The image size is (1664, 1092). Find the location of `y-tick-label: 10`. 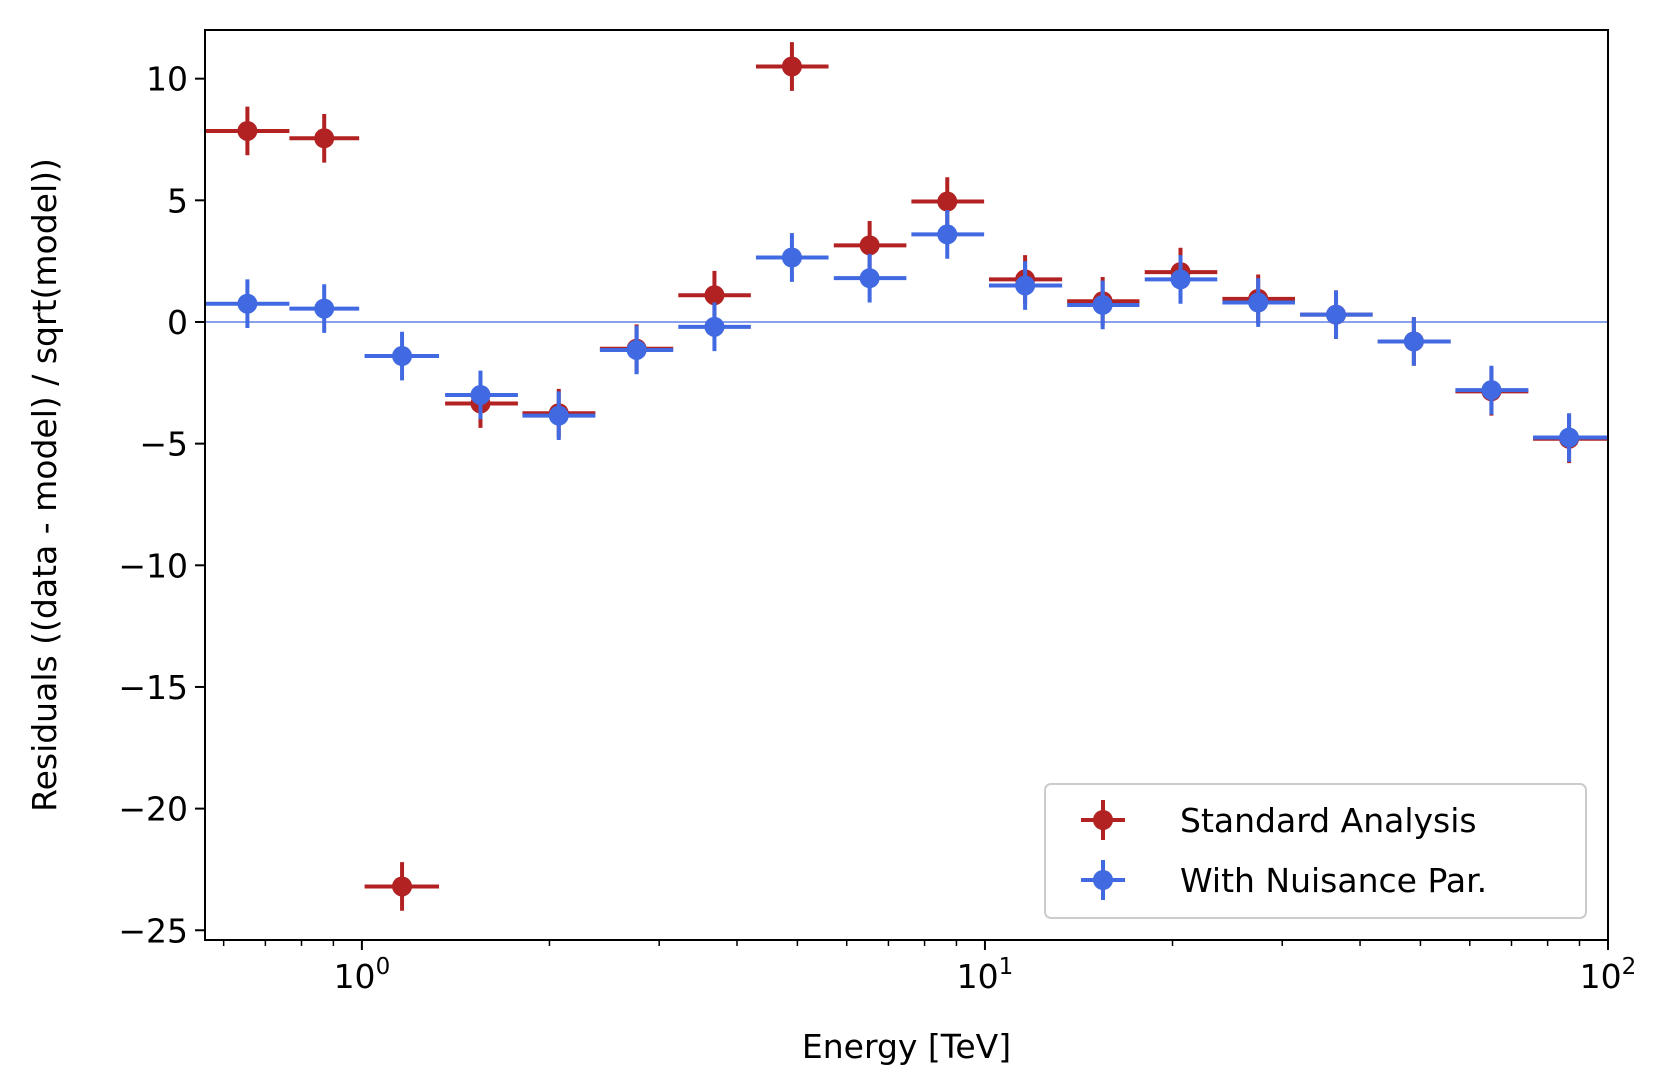

y-tick-label: 10 is located at coordinates (167, 79).